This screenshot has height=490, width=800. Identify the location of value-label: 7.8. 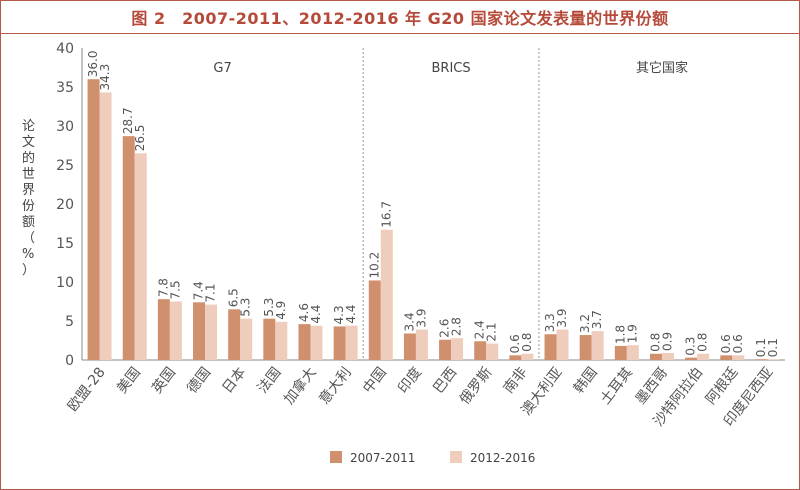
(163, 287).